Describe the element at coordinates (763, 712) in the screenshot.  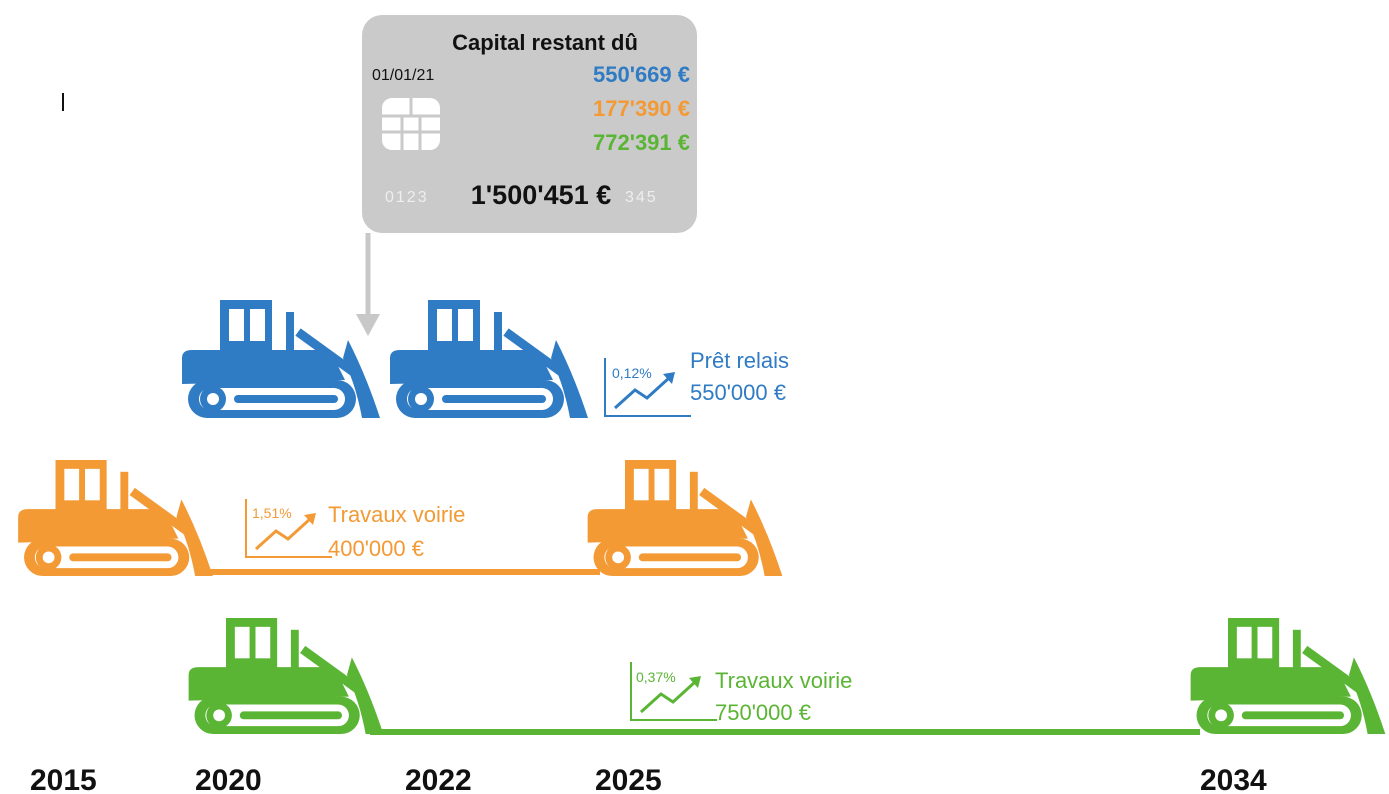
I see `loan-amount: 750'000 €` at that location.